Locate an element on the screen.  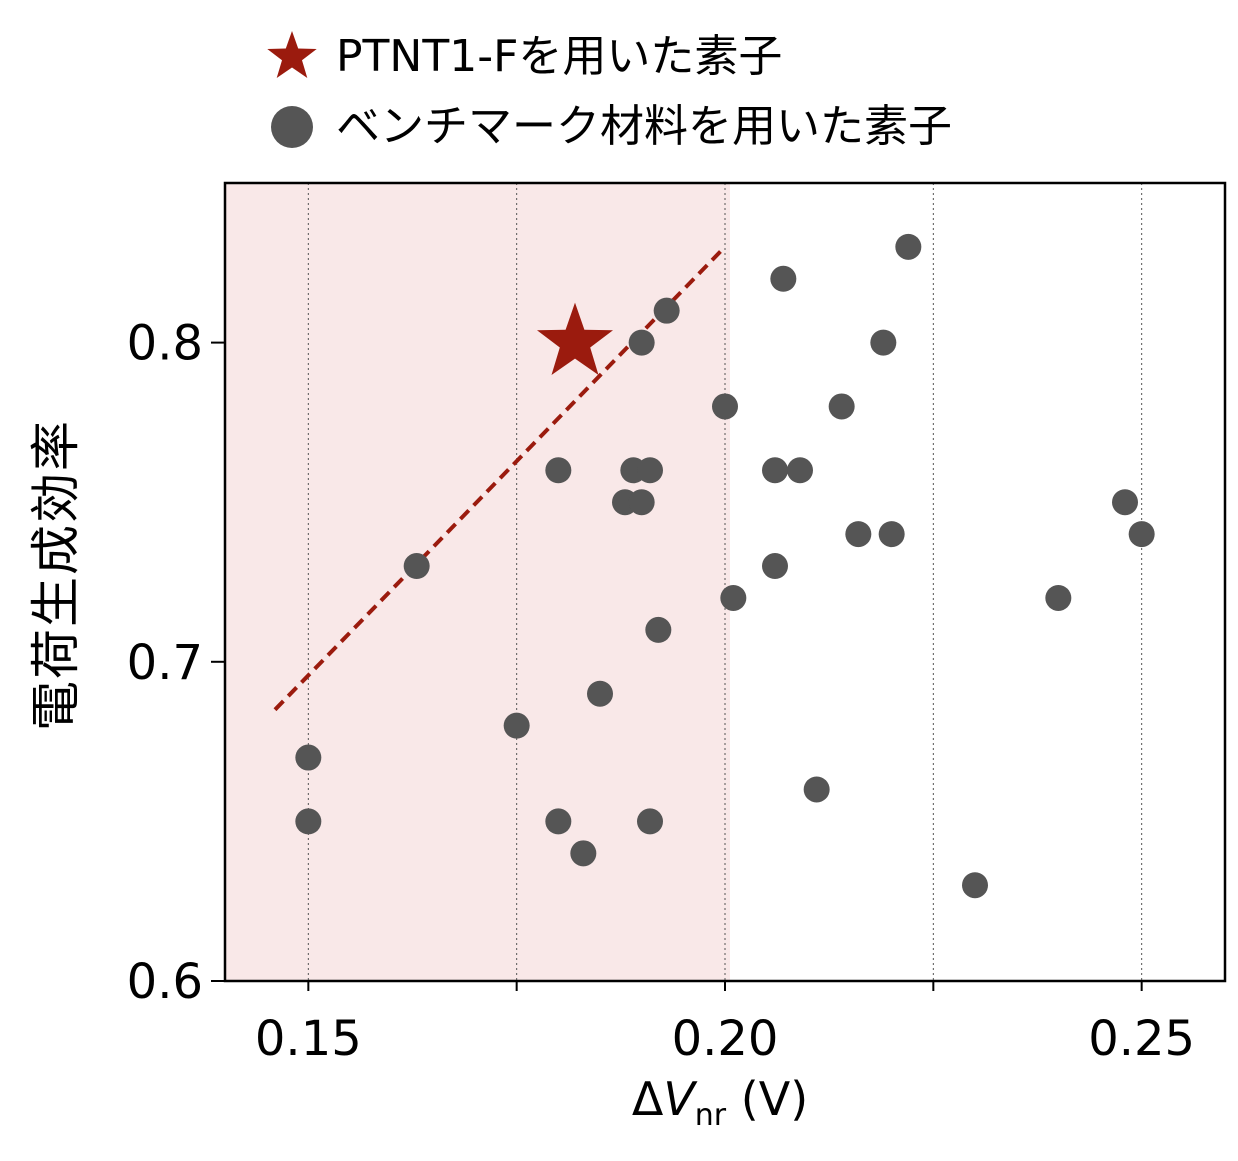
legend-label-benchmark: ベンチマーク材料を用いた素子 is located at coordinates (644, 126).